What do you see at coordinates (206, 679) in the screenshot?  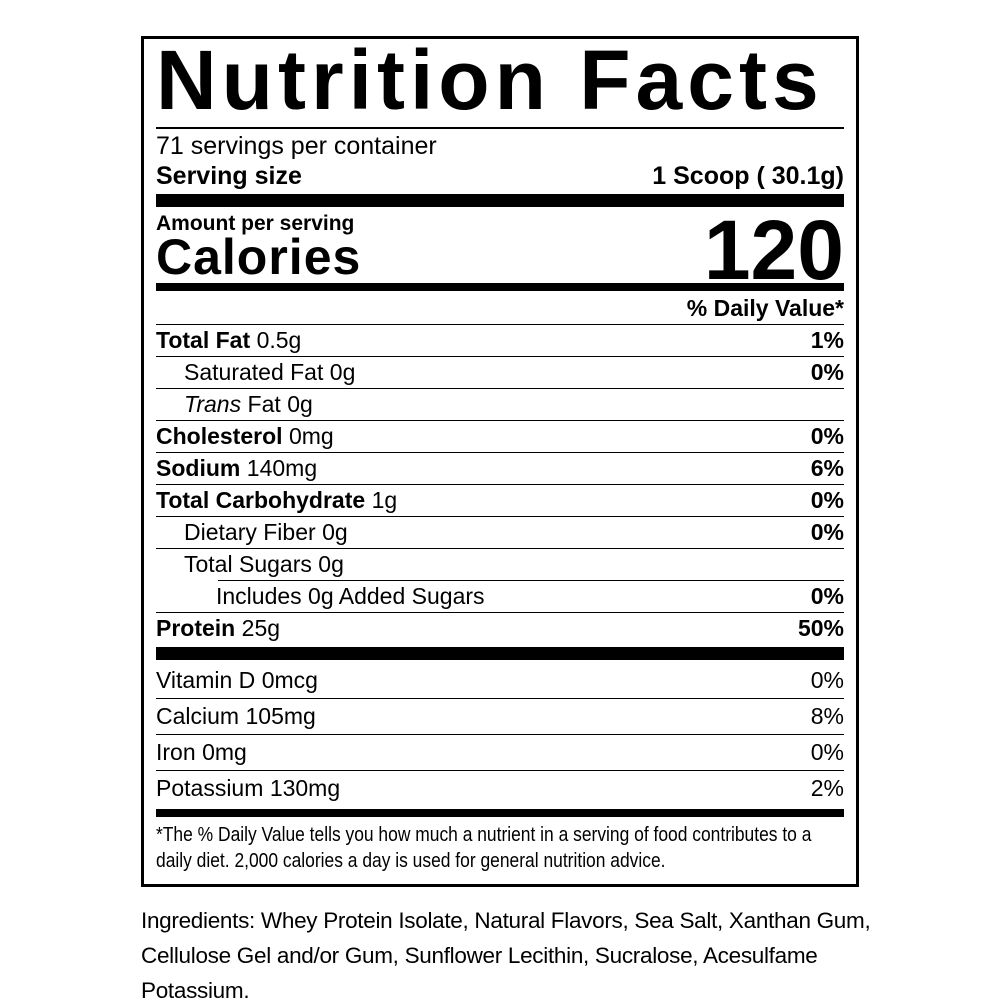 I see `nutrient-name: Vitamin D` at bounding box center [206, 679].